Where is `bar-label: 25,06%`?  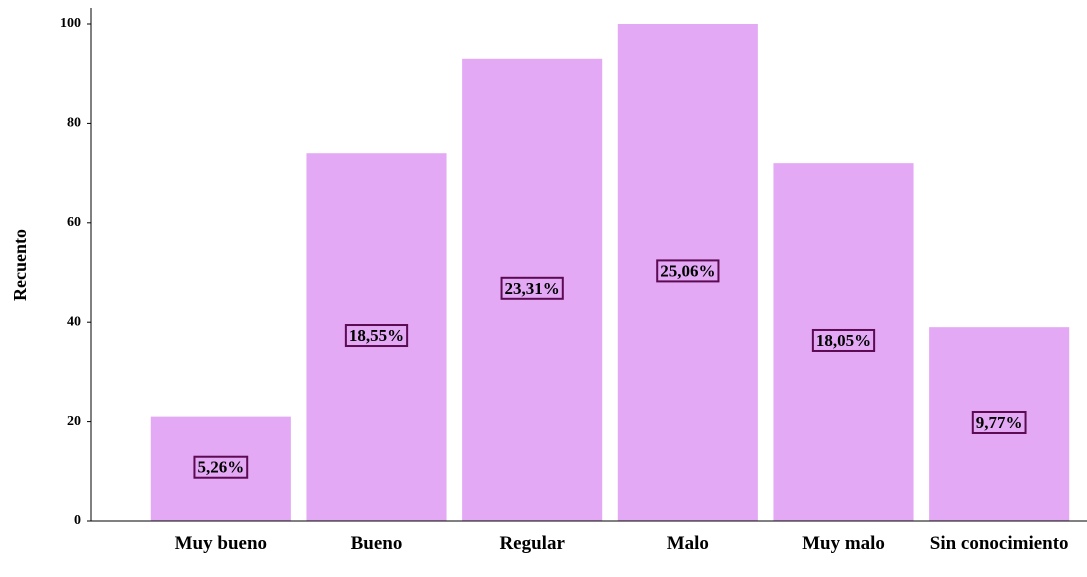 bar-label: 25,06% is located at coordinates (687, 270).